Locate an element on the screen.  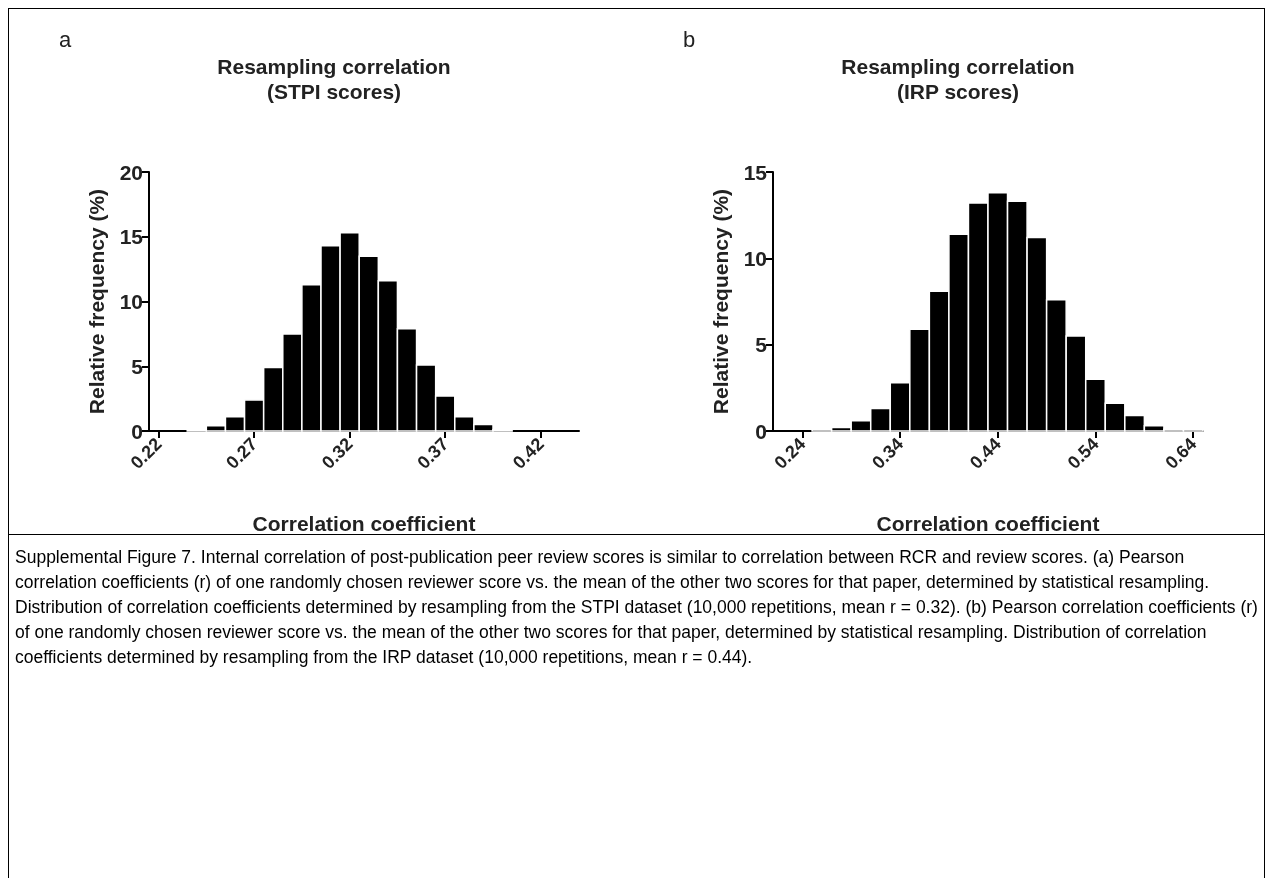
text: a is located at coordinates (65, 40).